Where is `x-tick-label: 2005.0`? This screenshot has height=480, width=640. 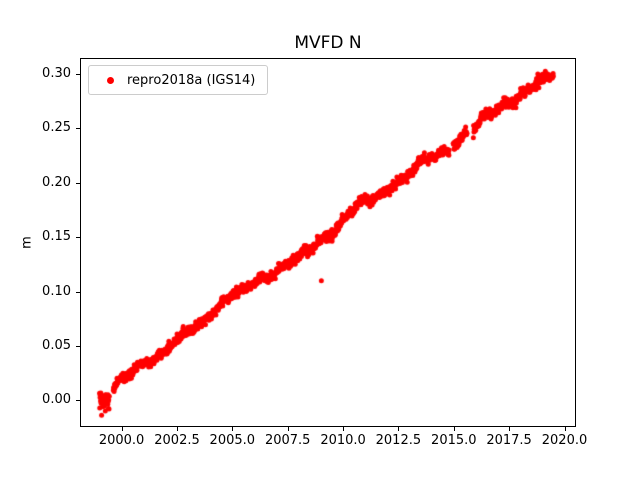
x-tick-label: 2005.0 is located at coordinates (232, 440).